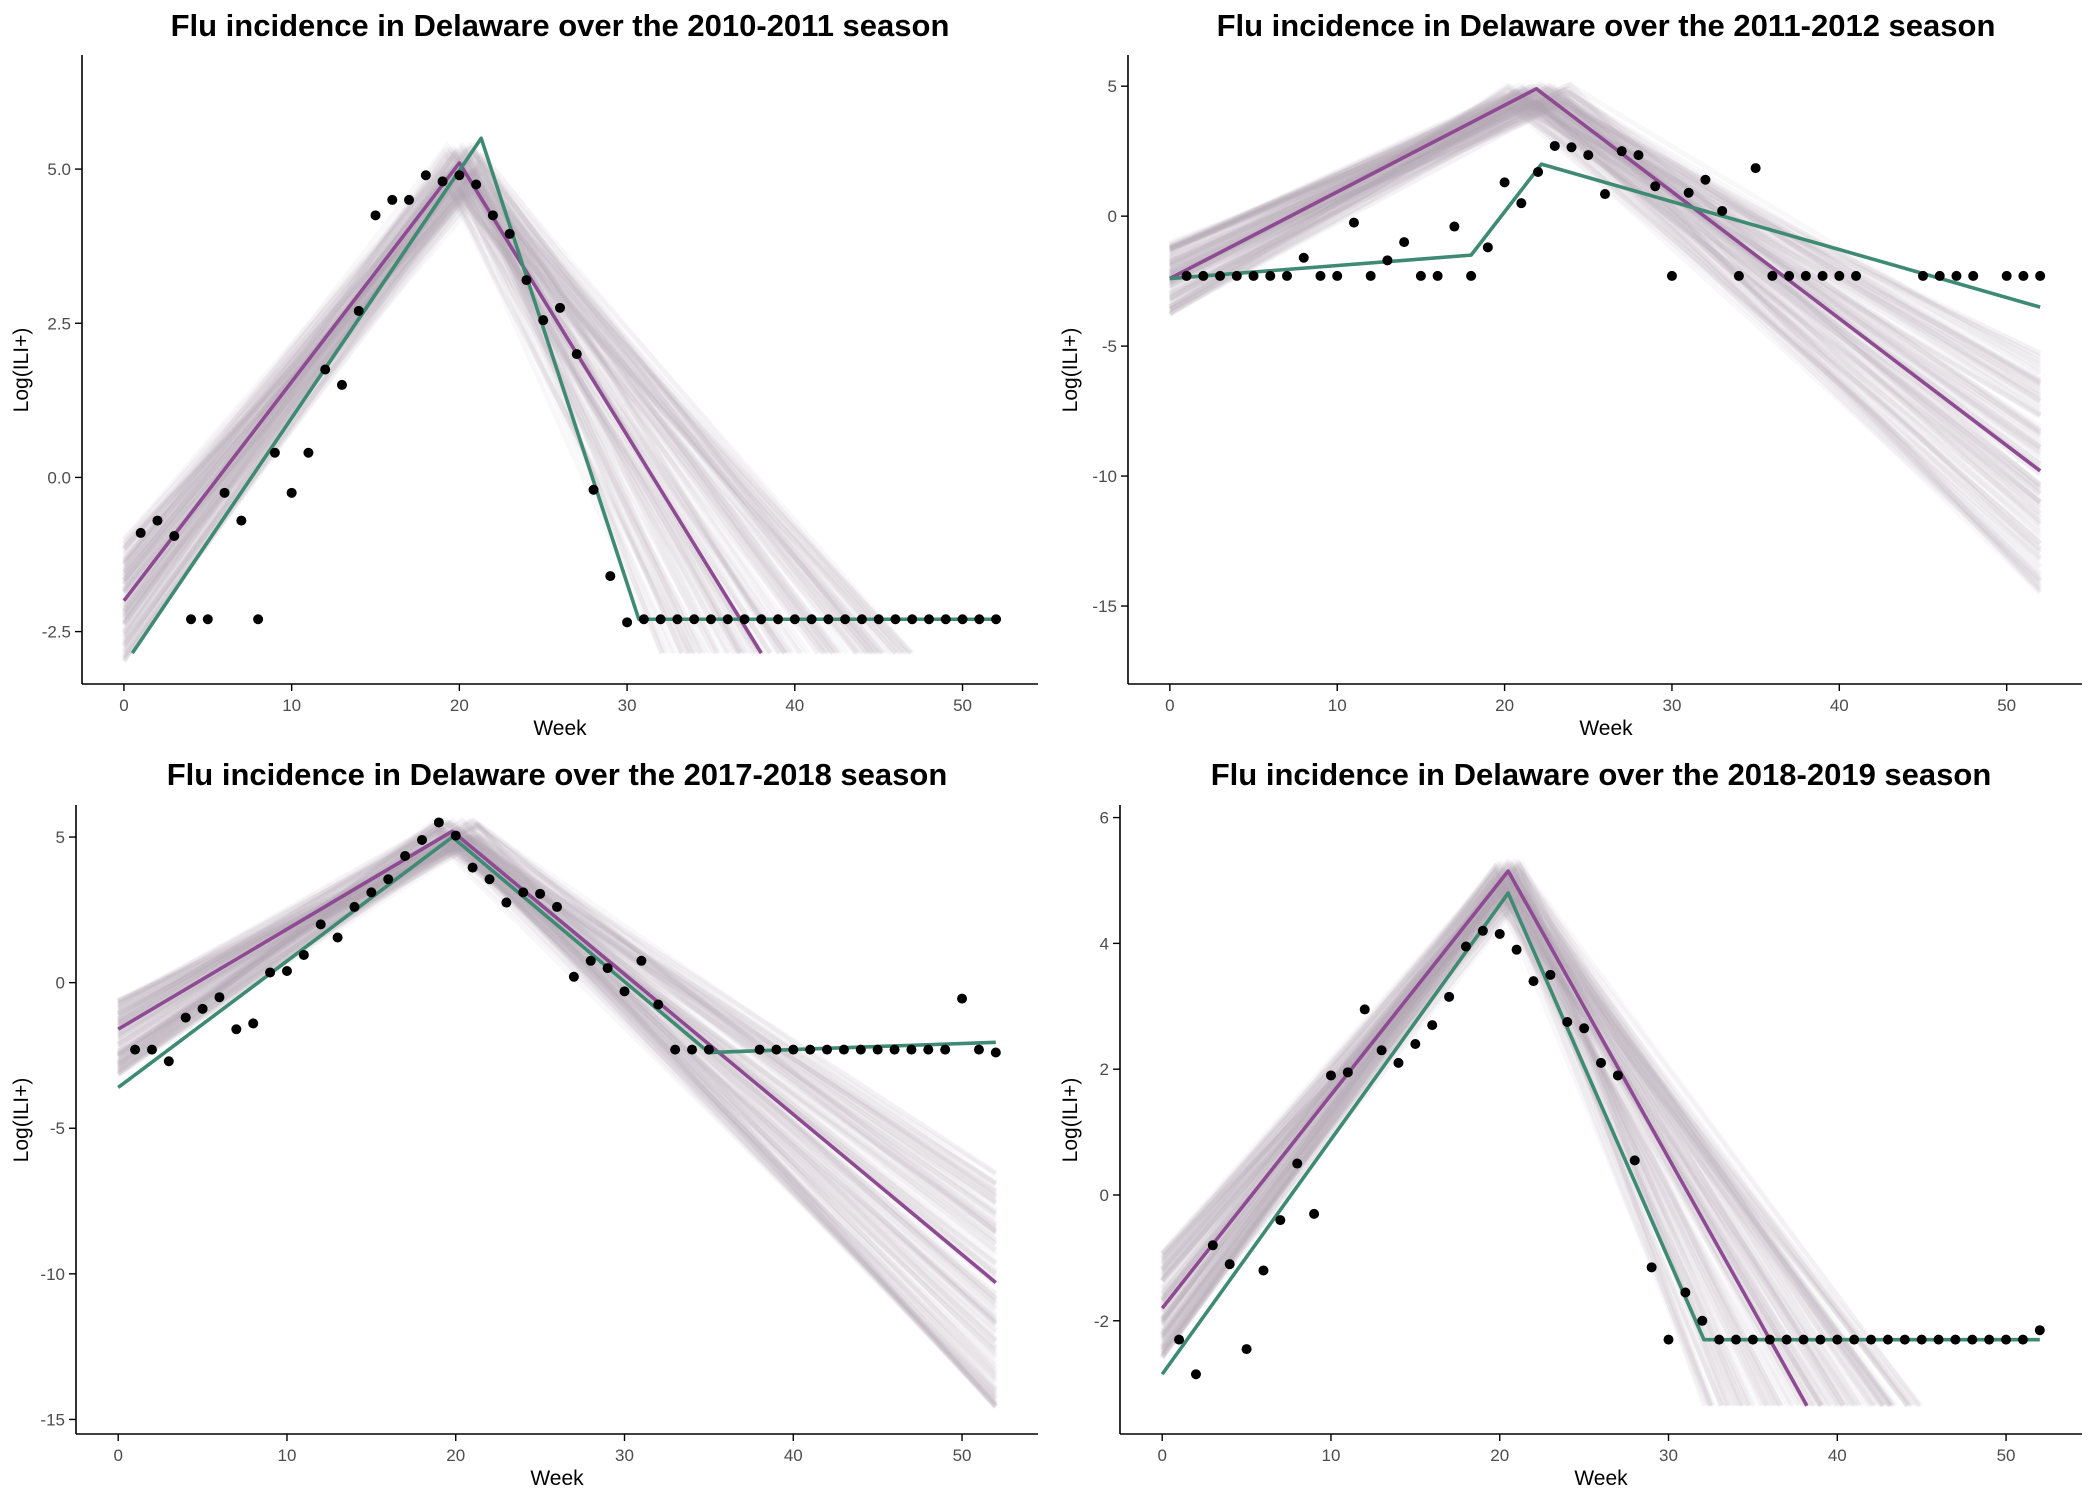 Image resolution: width=2100 pixels, height=1500 pixels. I want to click on y-tick-label: -5, so click(57, 1128).